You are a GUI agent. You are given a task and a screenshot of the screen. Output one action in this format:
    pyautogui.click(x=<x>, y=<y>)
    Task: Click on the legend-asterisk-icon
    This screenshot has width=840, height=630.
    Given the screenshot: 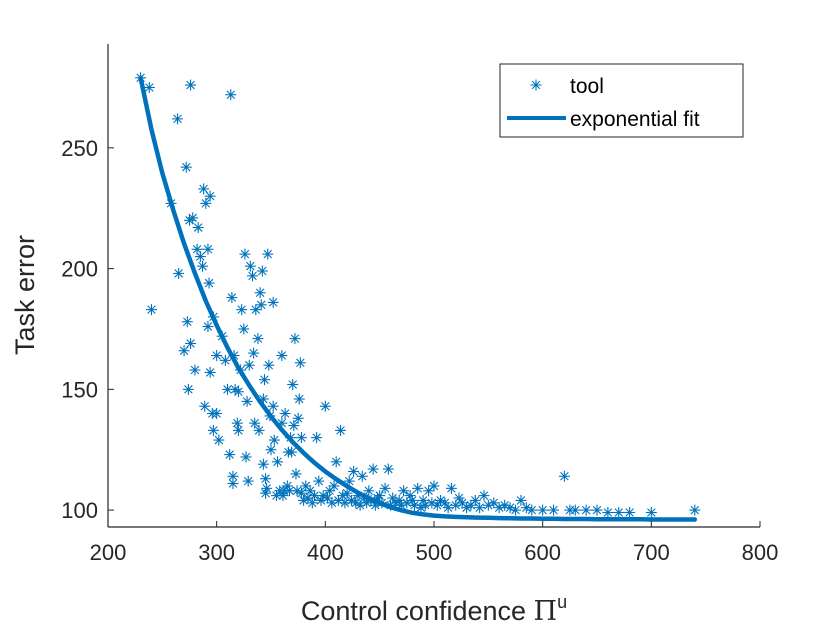 What is the action you would take?
    pyautogui.click(x=536, y=85)
    